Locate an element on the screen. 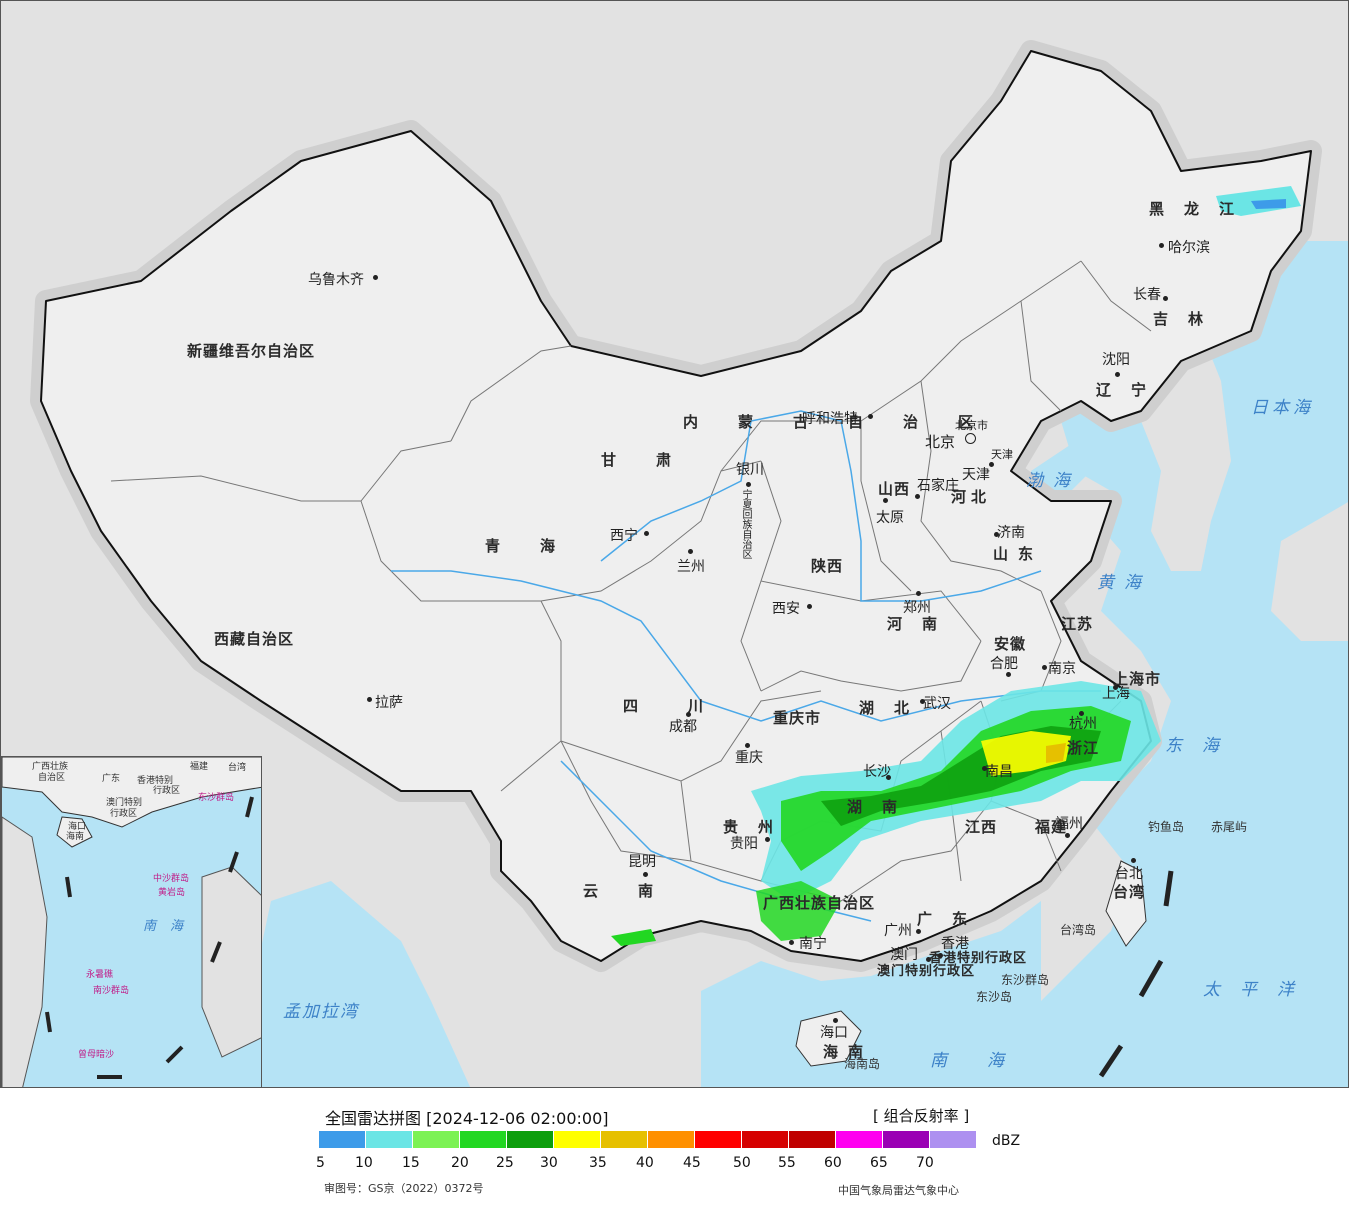  city-label: 天津 is located at coordinates (976, 475).